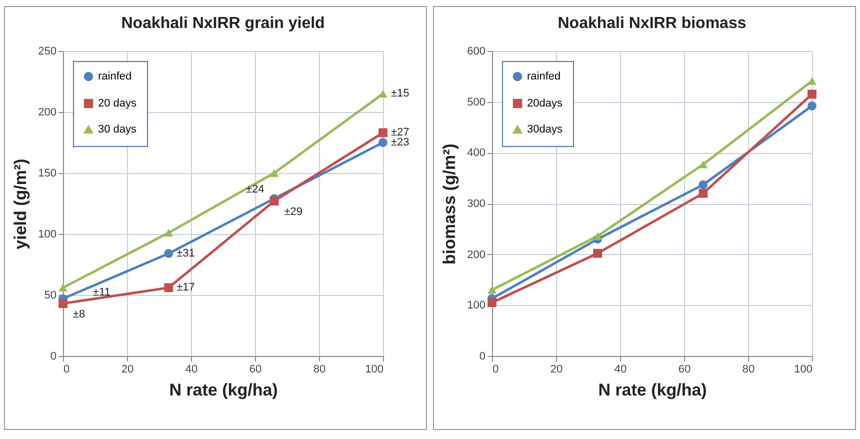 This screenshot has width=860, height=439. Describe the element at coordinates (20, 204) in the screenshot. I see `y-axis-title: yield (g/m²)` at that location.